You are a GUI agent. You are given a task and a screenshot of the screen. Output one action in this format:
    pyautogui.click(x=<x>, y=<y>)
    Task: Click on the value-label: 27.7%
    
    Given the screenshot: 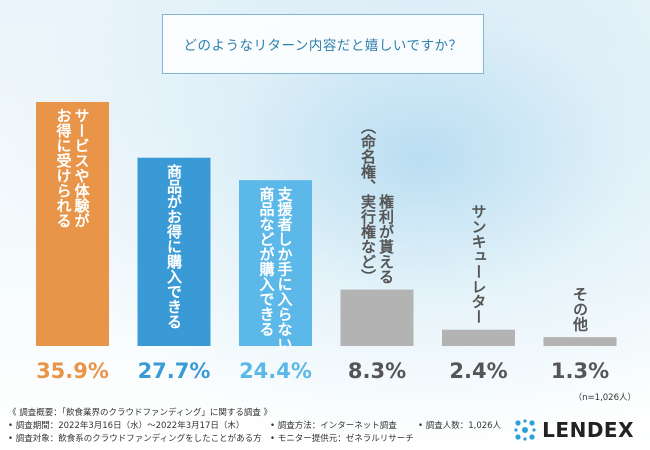 What is the action you would take?
    pyautogui.click(x=174, y=371)
    